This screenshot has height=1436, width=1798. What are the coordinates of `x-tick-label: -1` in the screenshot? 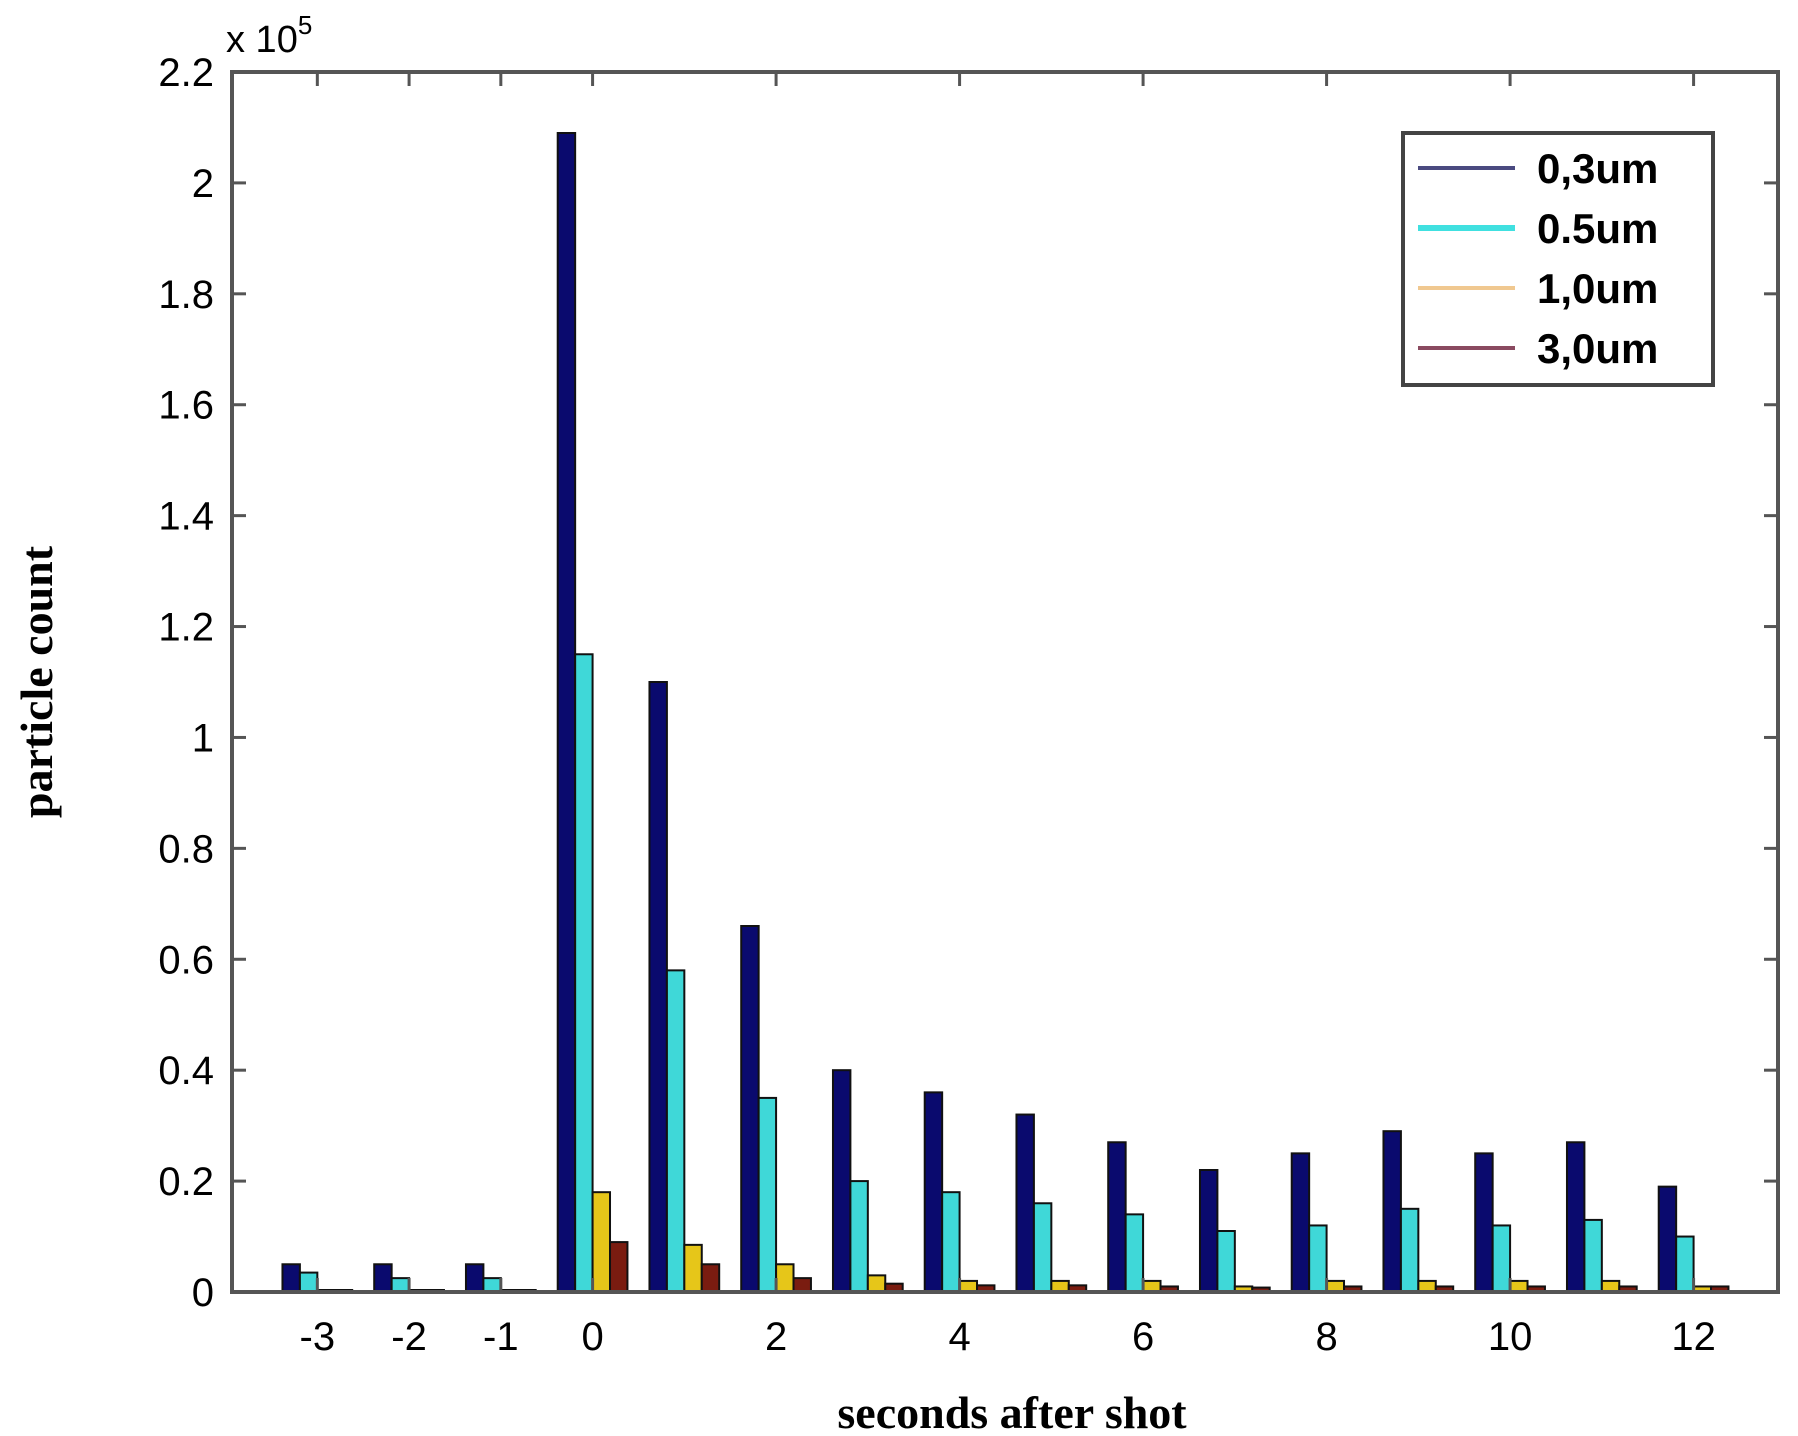 It's located at (501, 1337).